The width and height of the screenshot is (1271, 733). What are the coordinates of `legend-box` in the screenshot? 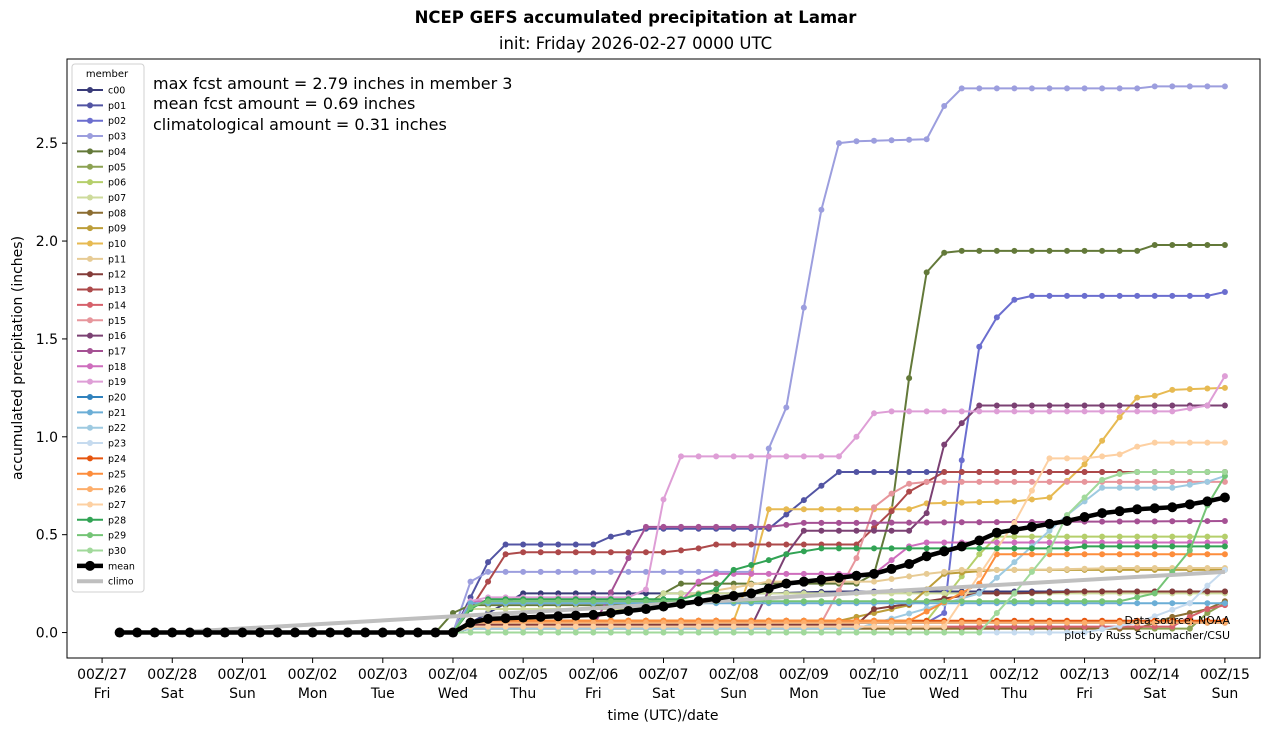 It's located at (108, 328).